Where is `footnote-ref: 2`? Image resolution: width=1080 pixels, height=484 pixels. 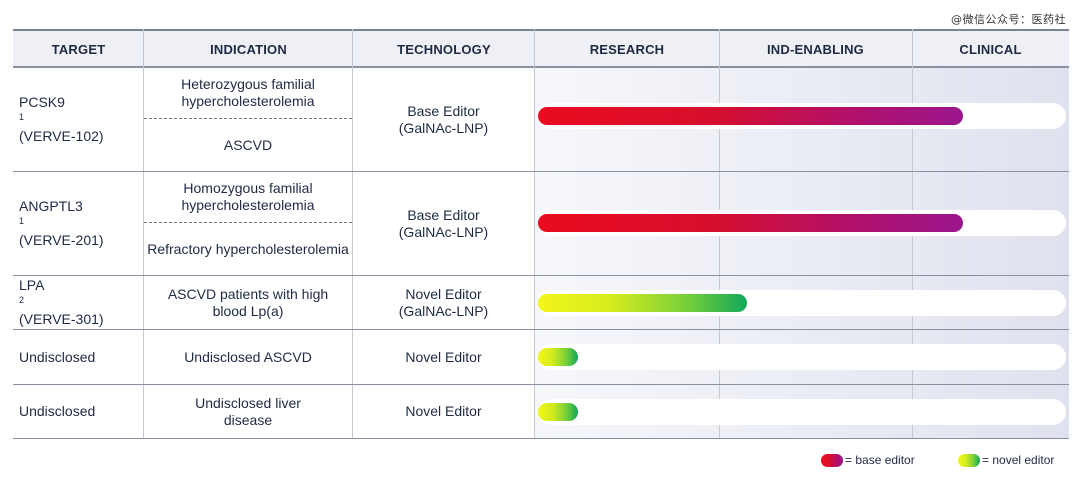
footnote-ref: 2 is located at coordinates (22, 300).